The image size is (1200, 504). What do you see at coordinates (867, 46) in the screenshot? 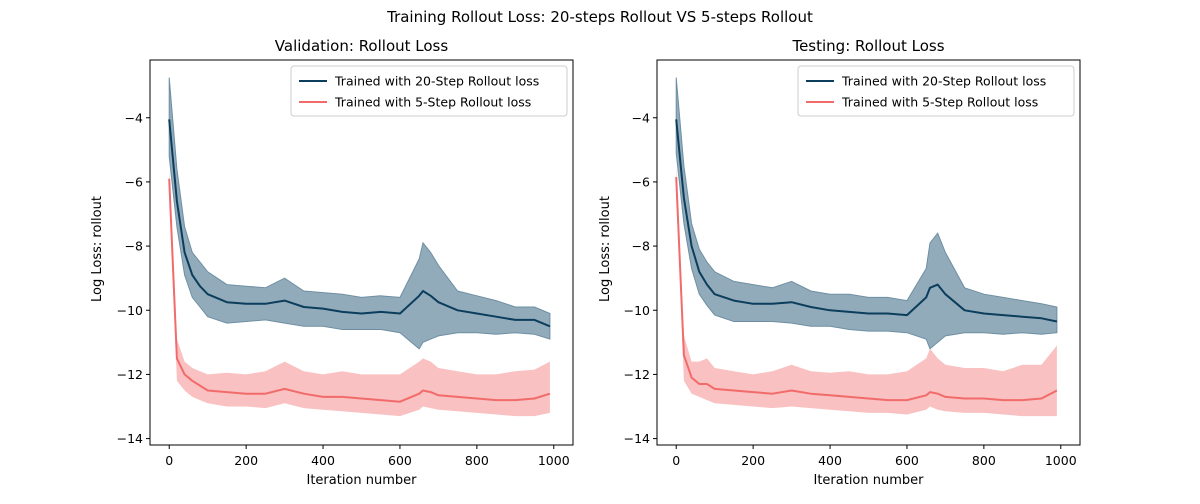
I see `chart-title: Testing: Rollout Loss` at bounding box center [867, 46].